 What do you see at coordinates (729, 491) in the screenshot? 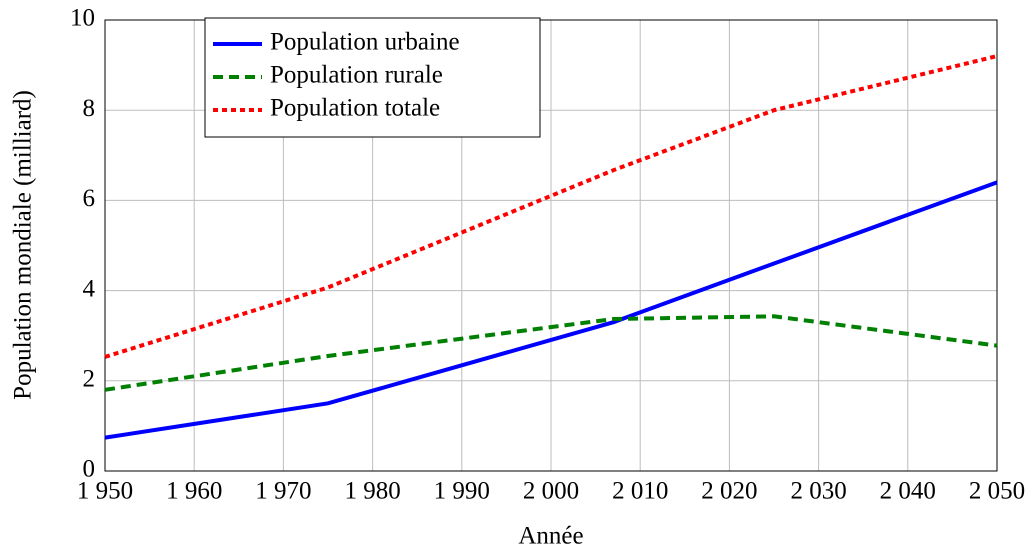
I see `x-tick-label: 2 020` at bounding box center [729, 491].